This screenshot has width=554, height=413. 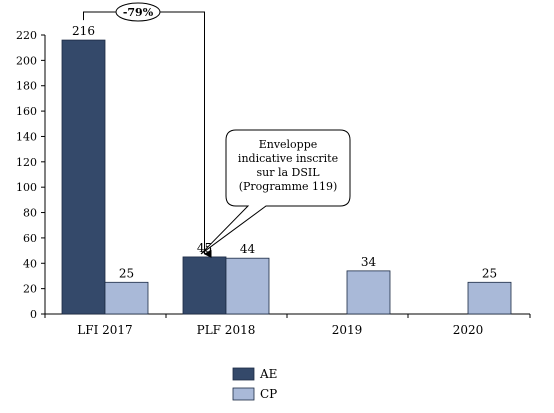 What do you see at coordinates (288, 172) in the screenshot?
I see `callout-line: sur la DSIL` at bounding box center [288, 172].